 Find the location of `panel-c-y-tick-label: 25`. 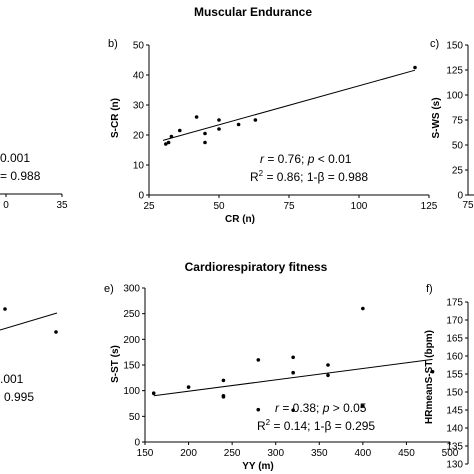

panel-c-y-tick-label: 25 is located at coordinates (458, 171).